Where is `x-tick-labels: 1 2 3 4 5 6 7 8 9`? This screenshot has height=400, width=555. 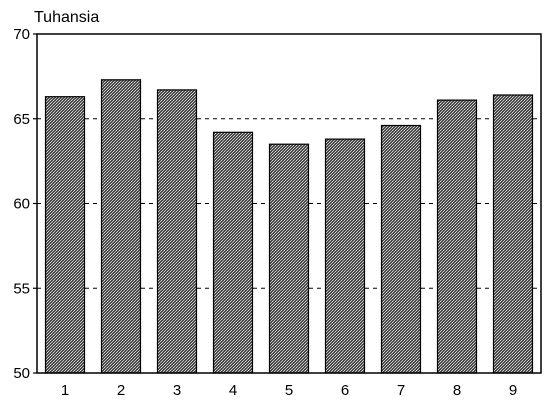 x-tick-labels: 1 2 3 4 5 6 7 8 9 is located at coordinates (289, 390).